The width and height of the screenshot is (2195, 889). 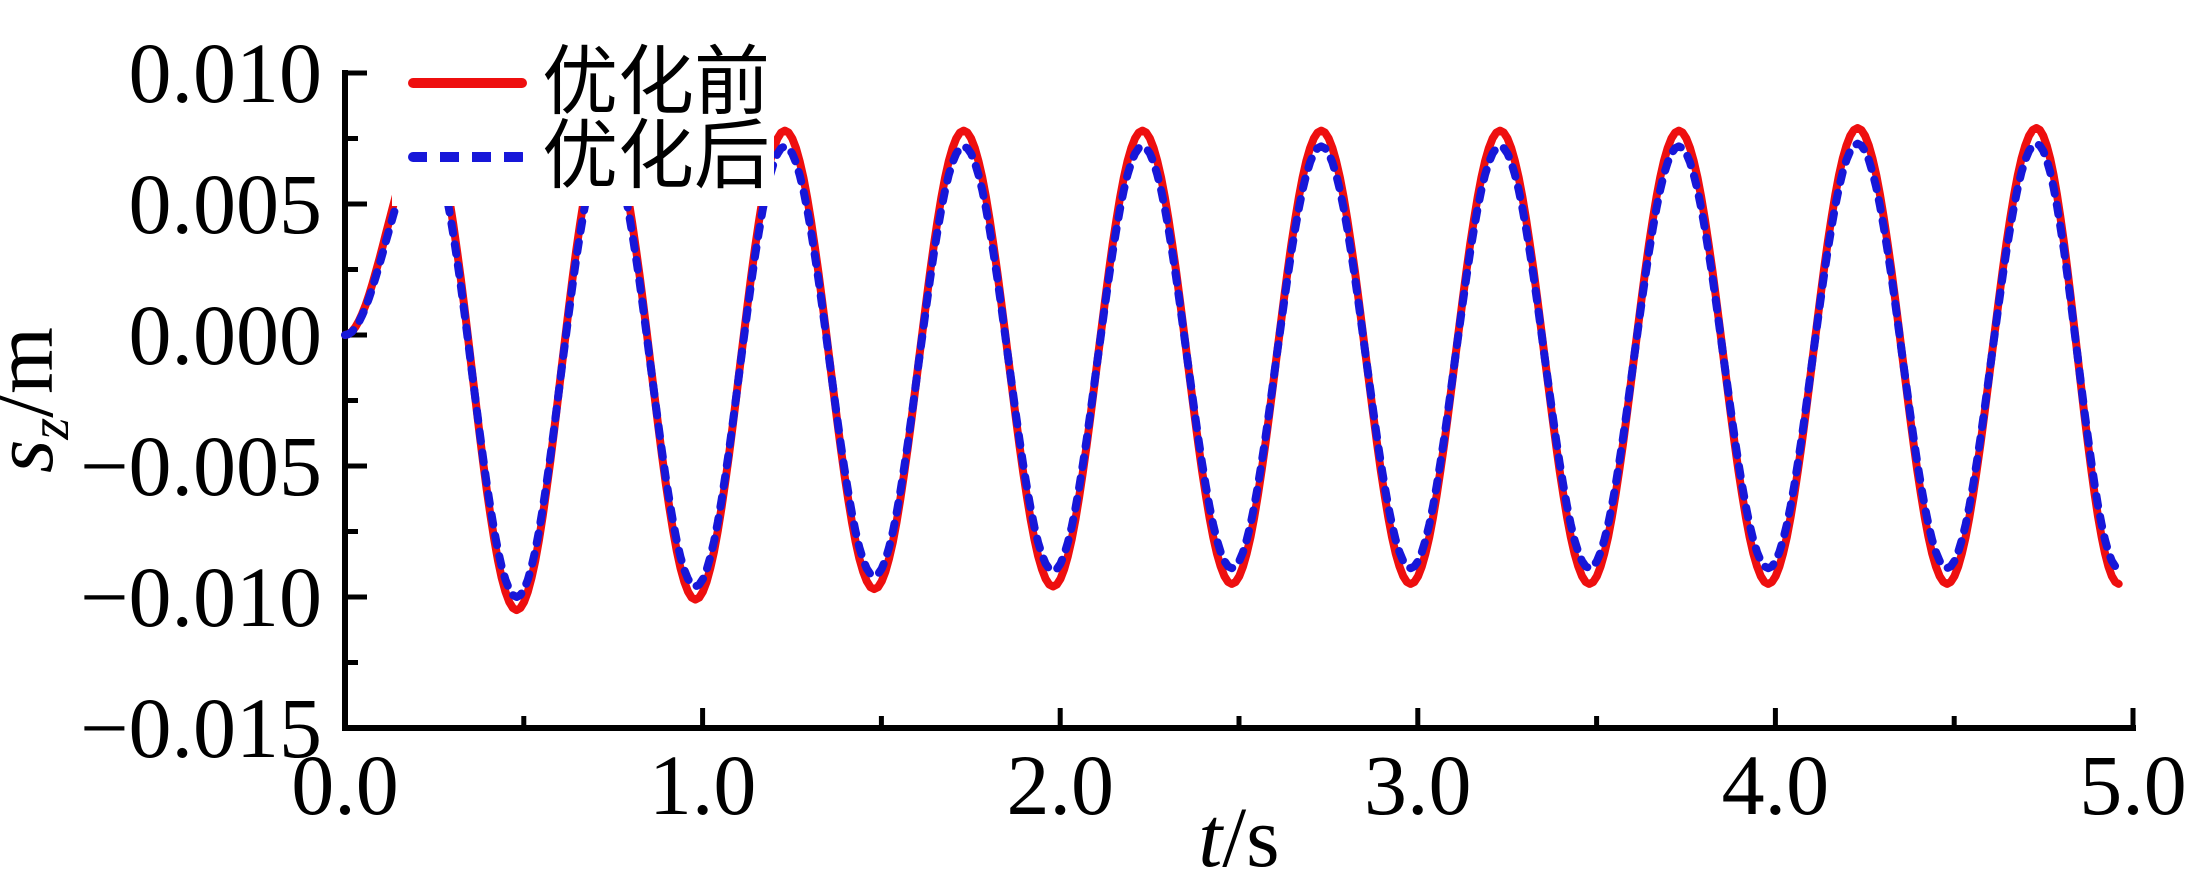 I want to click on y-tick-label: 0.010, so click(x=226, y=73).